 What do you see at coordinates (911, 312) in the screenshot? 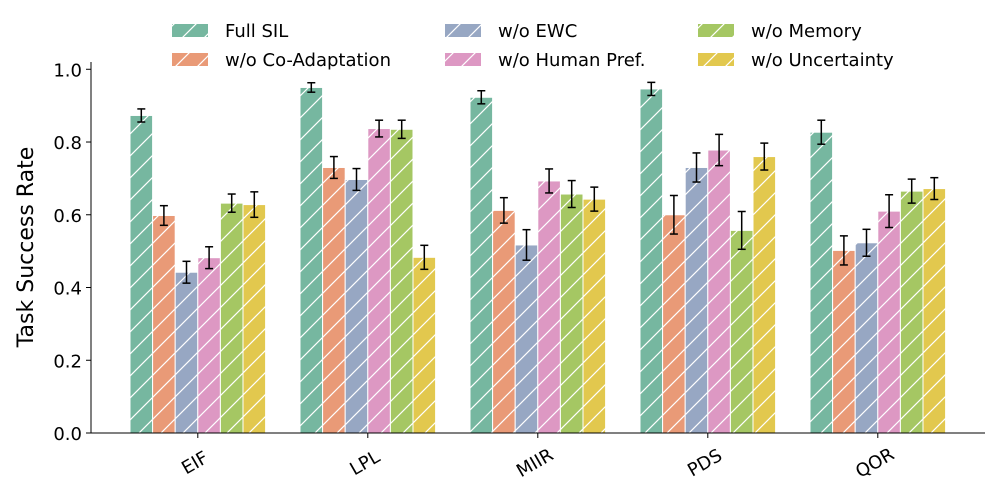
I see `bar-qor-w-o-memory` at bounding box center [911, 312].